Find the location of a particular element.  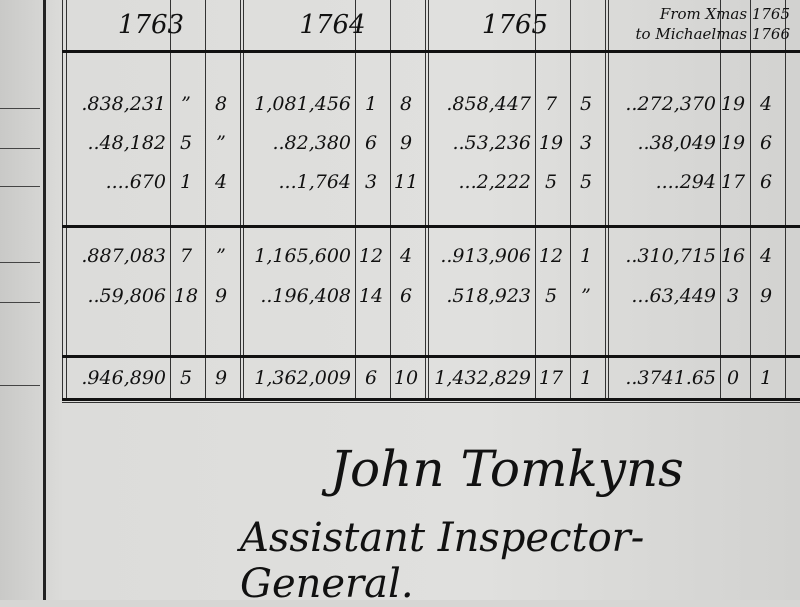

table-cell: ..196,408 is located at coordinates (305, 296).